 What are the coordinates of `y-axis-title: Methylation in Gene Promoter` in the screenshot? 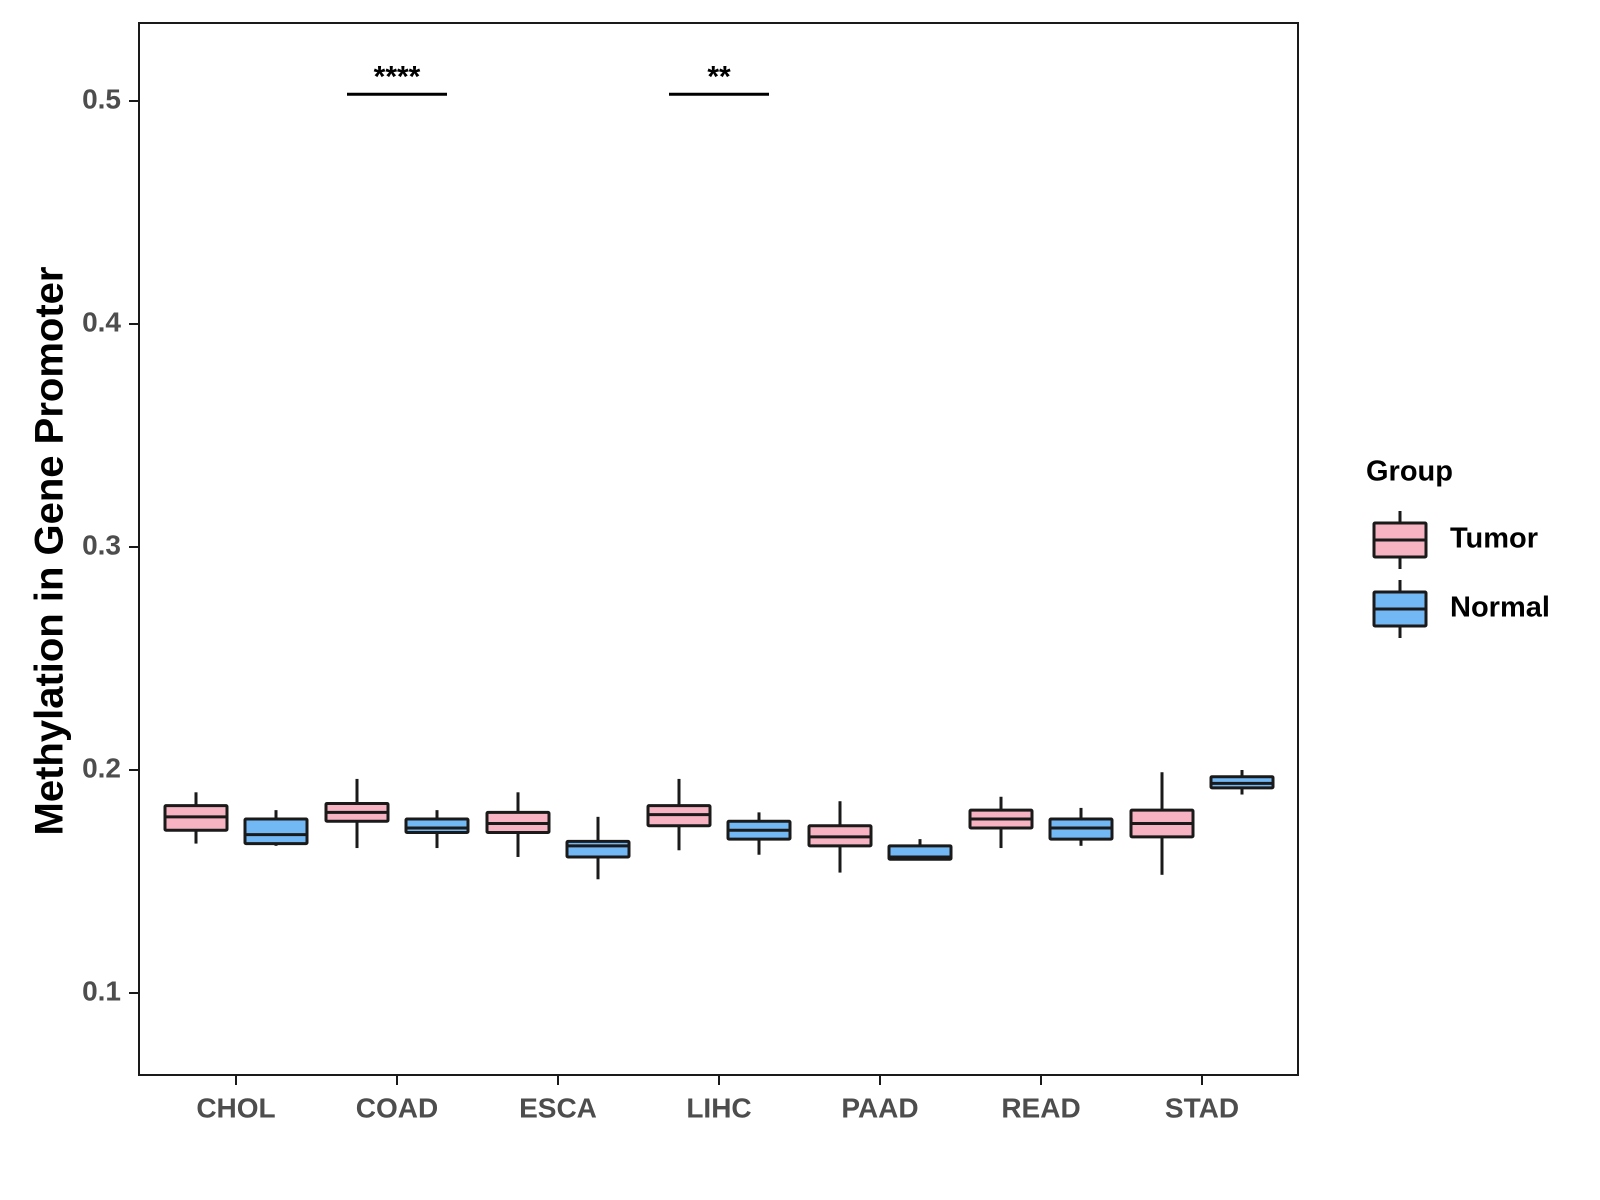 It's located at (50, 551).